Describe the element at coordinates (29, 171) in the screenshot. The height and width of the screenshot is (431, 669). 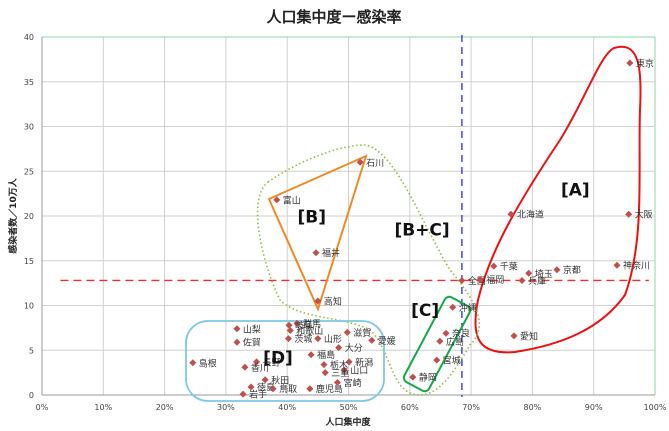
I see `y-tick-label: 25` at that location.